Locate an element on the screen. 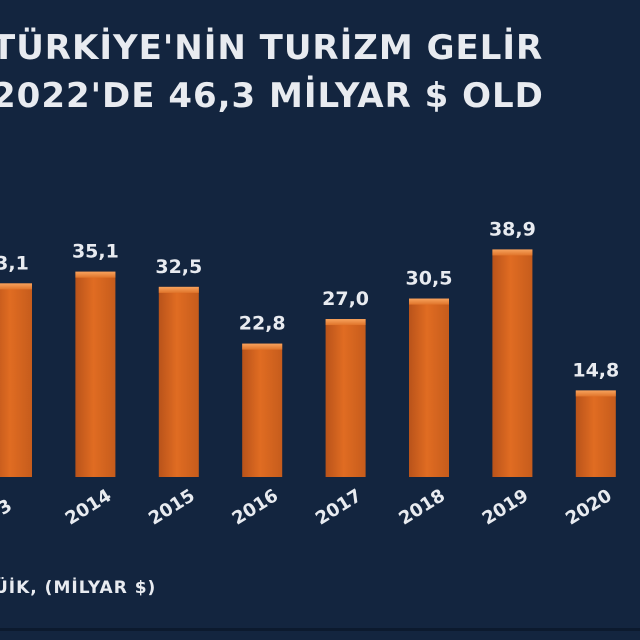 The width and height of the screenshot is (640, 640). x-tick-label-2020: 2020 is located at coordinates (589, 507).